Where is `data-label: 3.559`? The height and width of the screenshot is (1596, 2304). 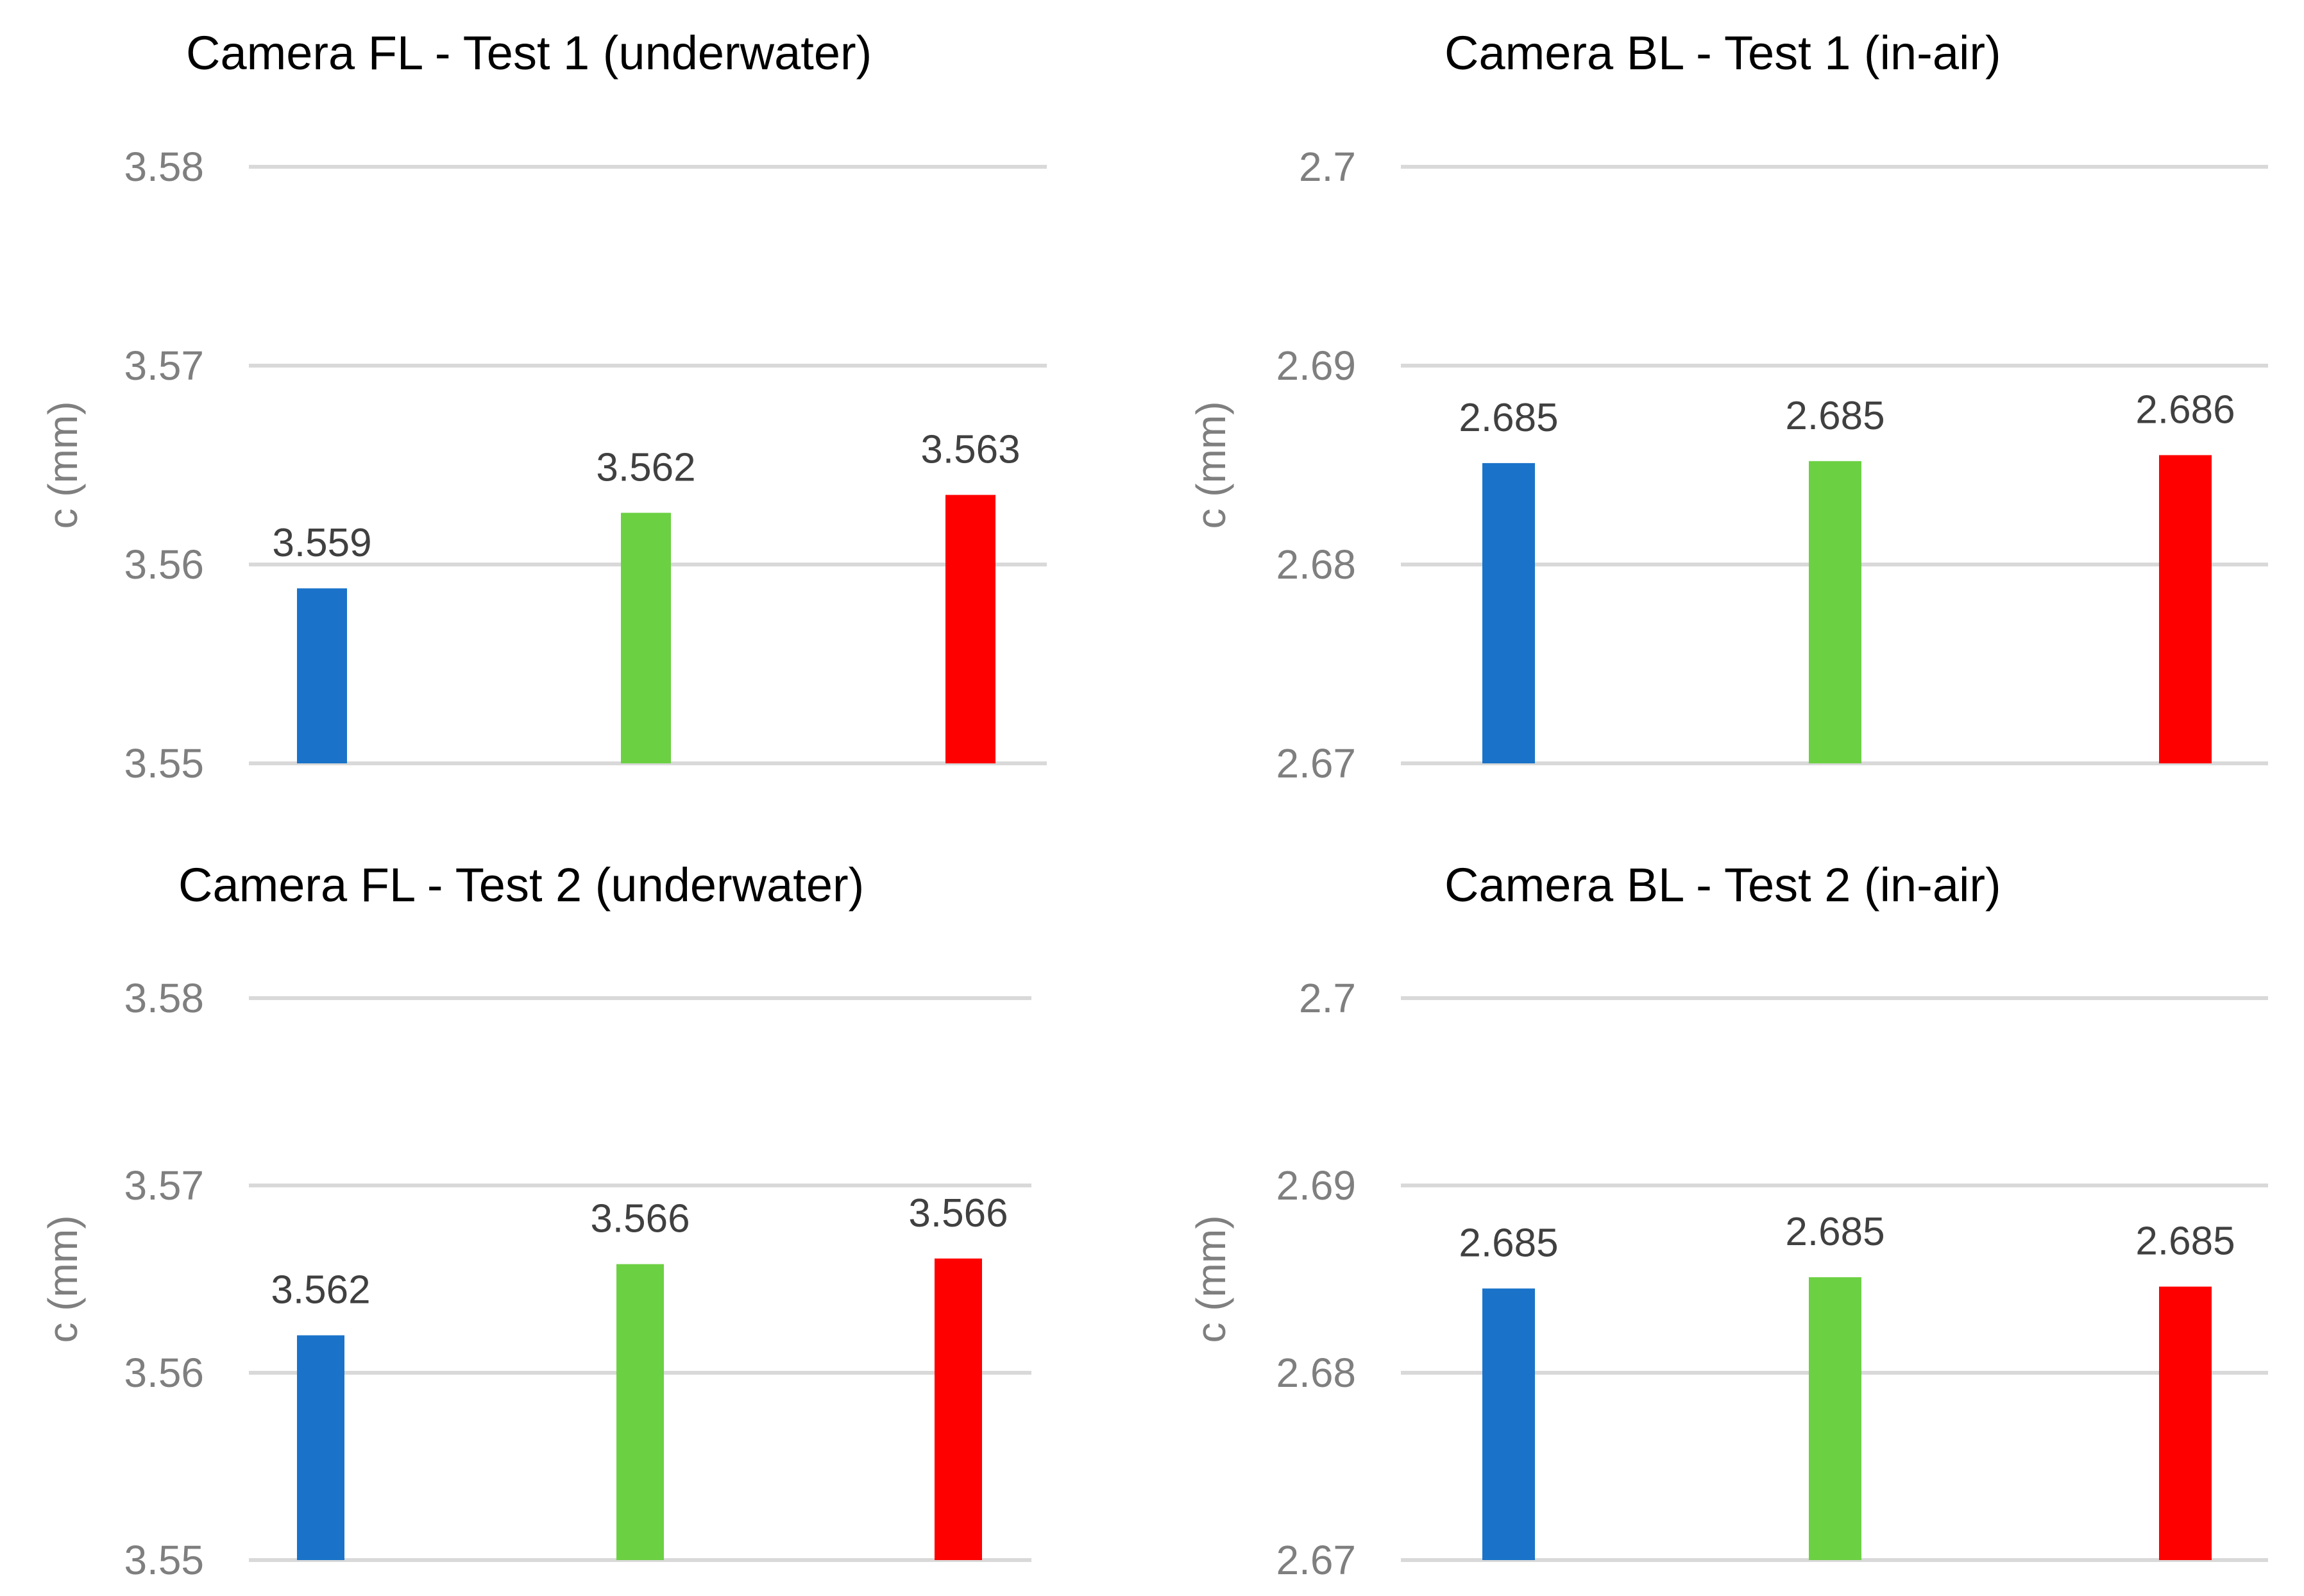 data-label: 3.559 is located at coordinates (321, 543).